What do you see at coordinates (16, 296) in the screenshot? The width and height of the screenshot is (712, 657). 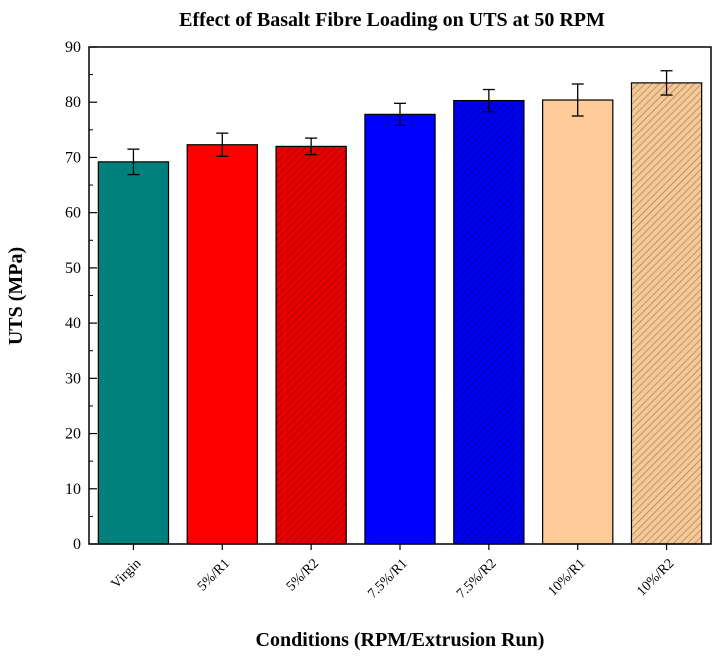 I see `y-axis-title: UTS (MPa)` at bounding box center [16, 296].